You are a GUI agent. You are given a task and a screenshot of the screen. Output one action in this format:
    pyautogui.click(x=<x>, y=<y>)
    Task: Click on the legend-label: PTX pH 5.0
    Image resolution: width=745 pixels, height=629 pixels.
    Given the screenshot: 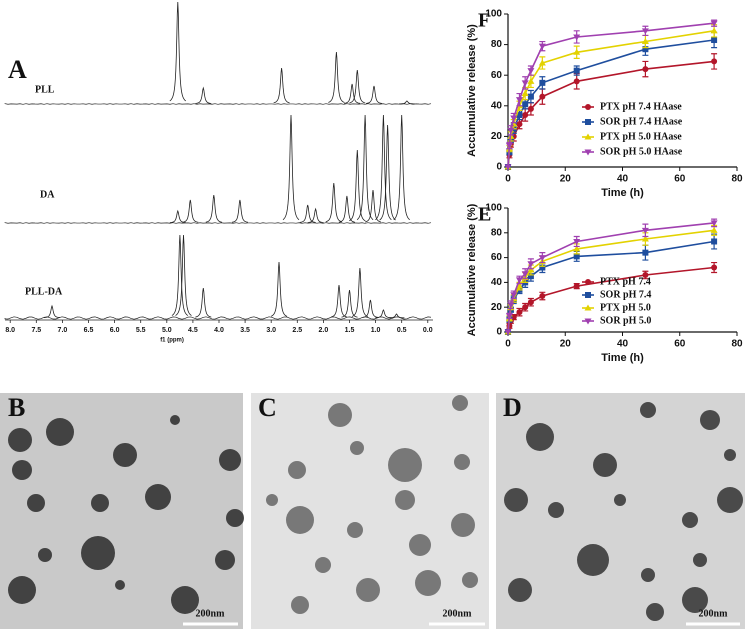 What is the action you would take?
    pyautogui.click(x=625, y=307)
    